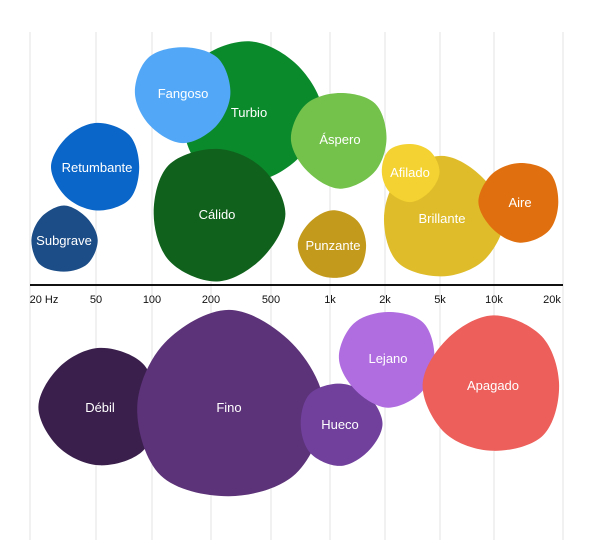  What do you see at coordinates (152, 300) in the screenshot?
I see `tick-label: 100` at bounding box center [152, 300].